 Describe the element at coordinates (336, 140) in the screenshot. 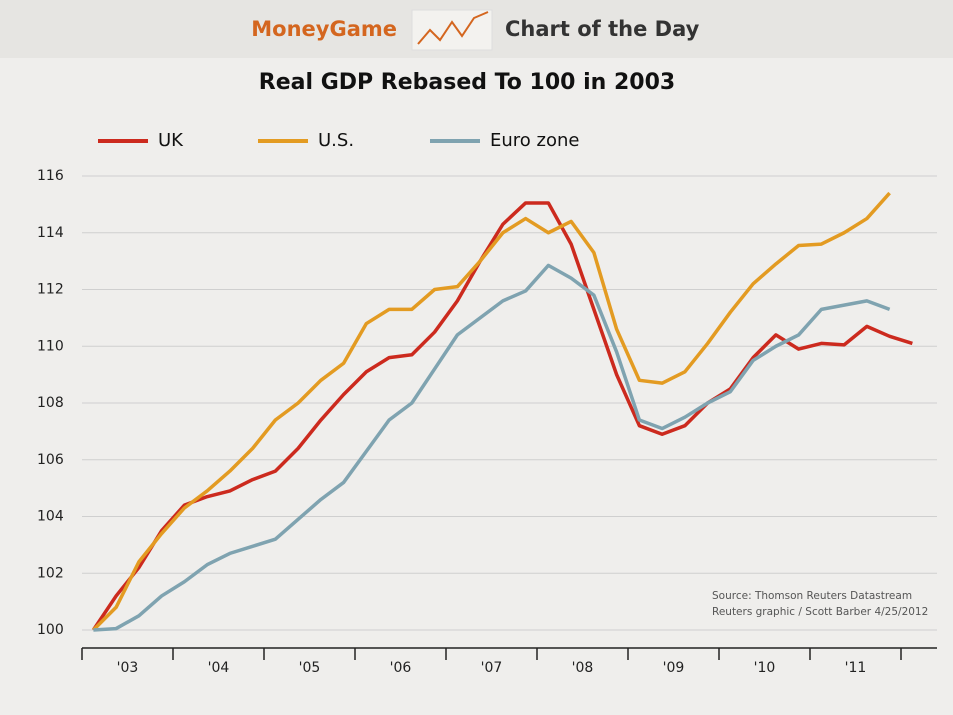

I see `legend-label: U.S.` at that location.